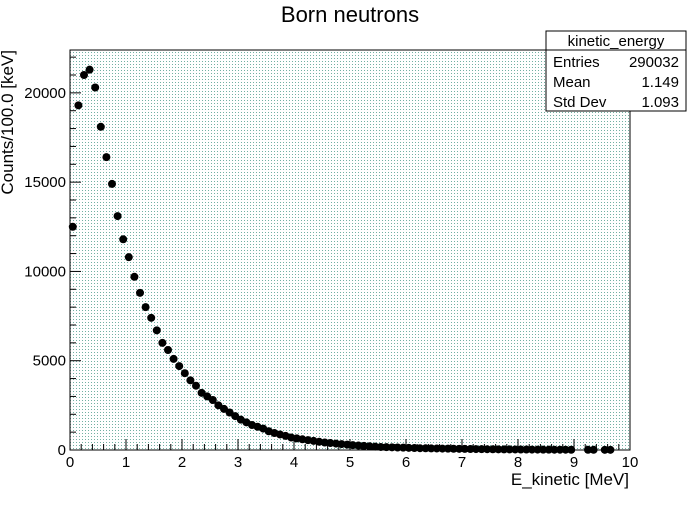 The image size is (700, 505). I want to click on x-axis-label: E_kinetic [MeV], so click(570, 479).